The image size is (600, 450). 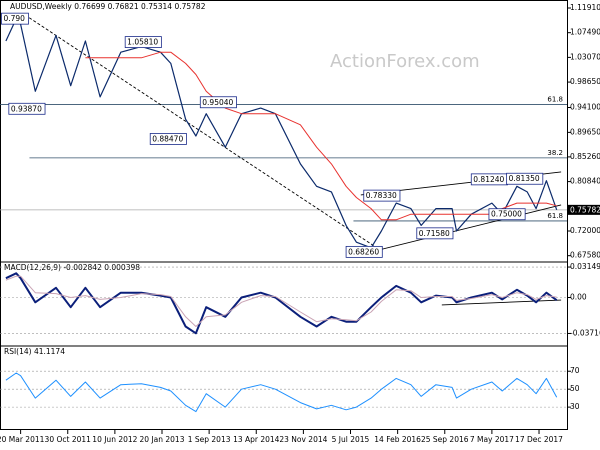 What do you see at coordinates (22, 439) in the screenshot?
I see `x-tick-label: 20 Mar 2011` at bounding box center [22, 439].